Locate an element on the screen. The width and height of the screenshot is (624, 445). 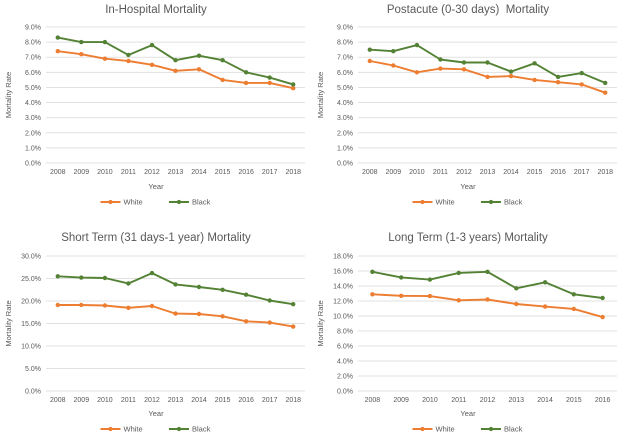
svg-text: 18.0% is located at coordinates (343, 257).